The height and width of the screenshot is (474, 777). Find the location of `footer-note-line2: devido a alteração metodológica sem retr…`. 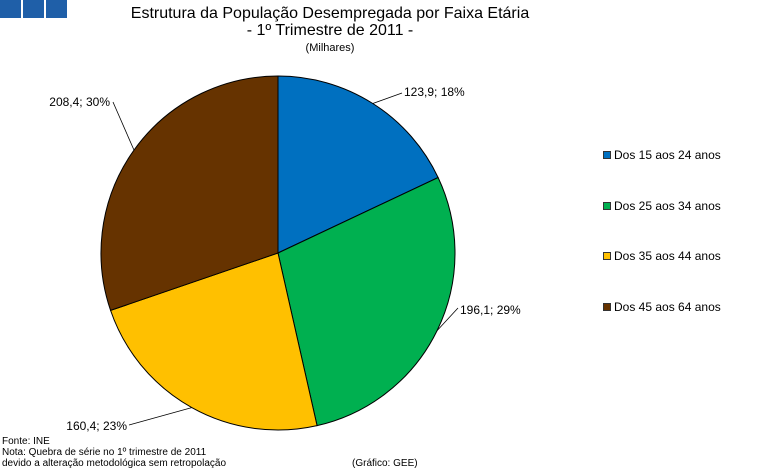

footer-note-line2: devido a alteração metodológica sem retr… is located at coordinates (114, 463).